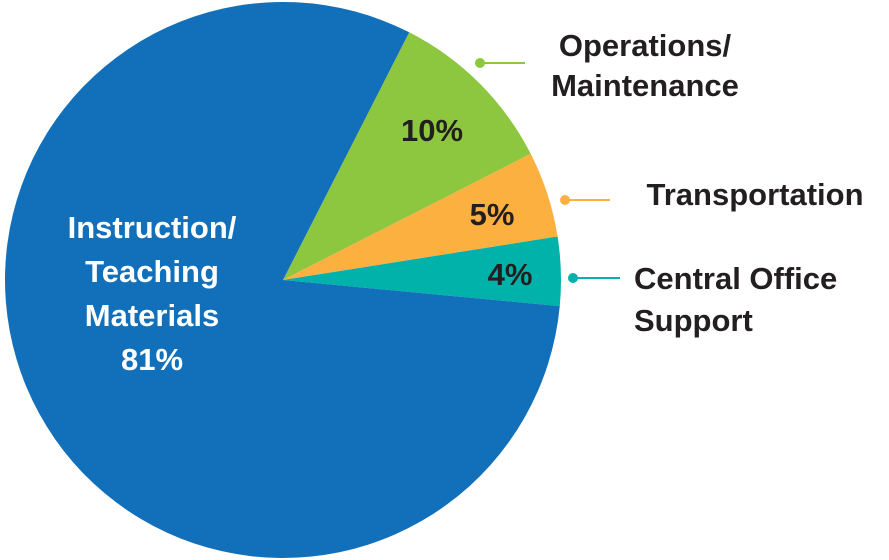 The height and width of the screenshot is (560, 889). What do you see at coordinates (492, 214) in the screenshot?
I see `value-label: 5%` at bounding box center [492, 214].